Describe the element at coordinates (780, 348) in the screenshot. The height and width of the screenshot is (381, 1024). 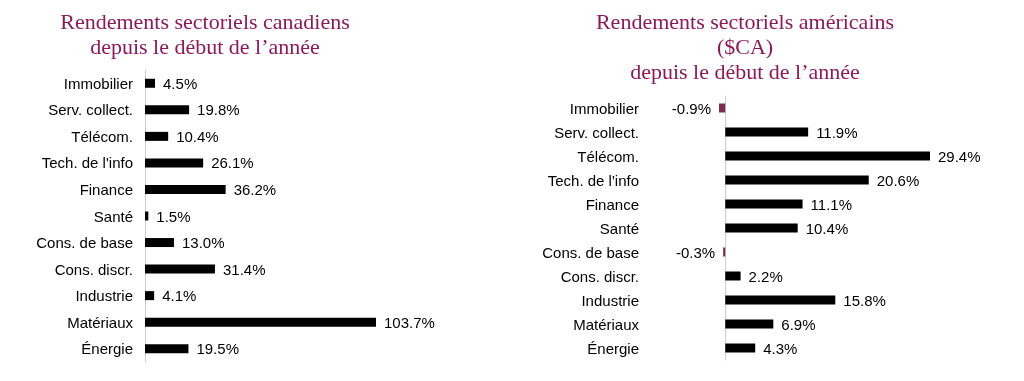
I see `data-label: 4.3%` at that location.